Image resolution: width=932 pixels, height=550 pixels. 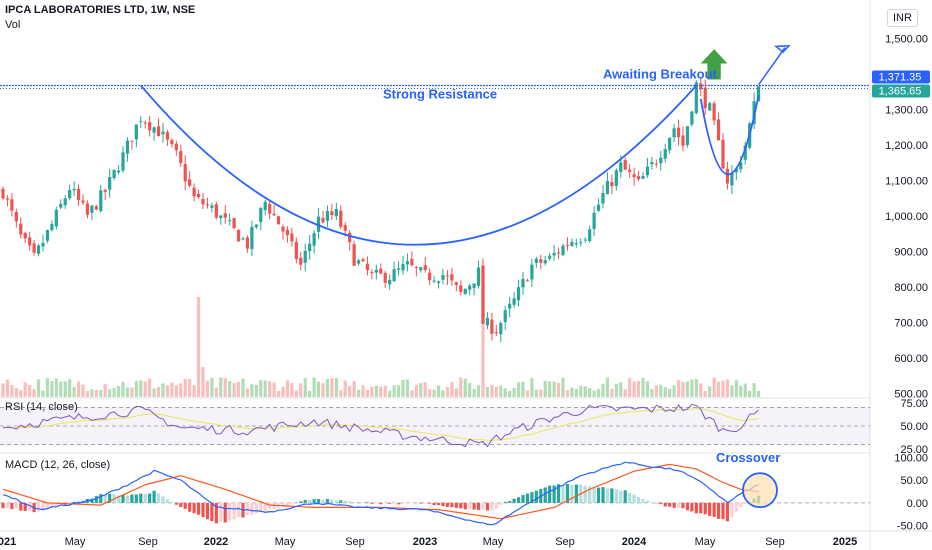 I want to click on time-axis-label: 2021, so click(x=8, y=542).